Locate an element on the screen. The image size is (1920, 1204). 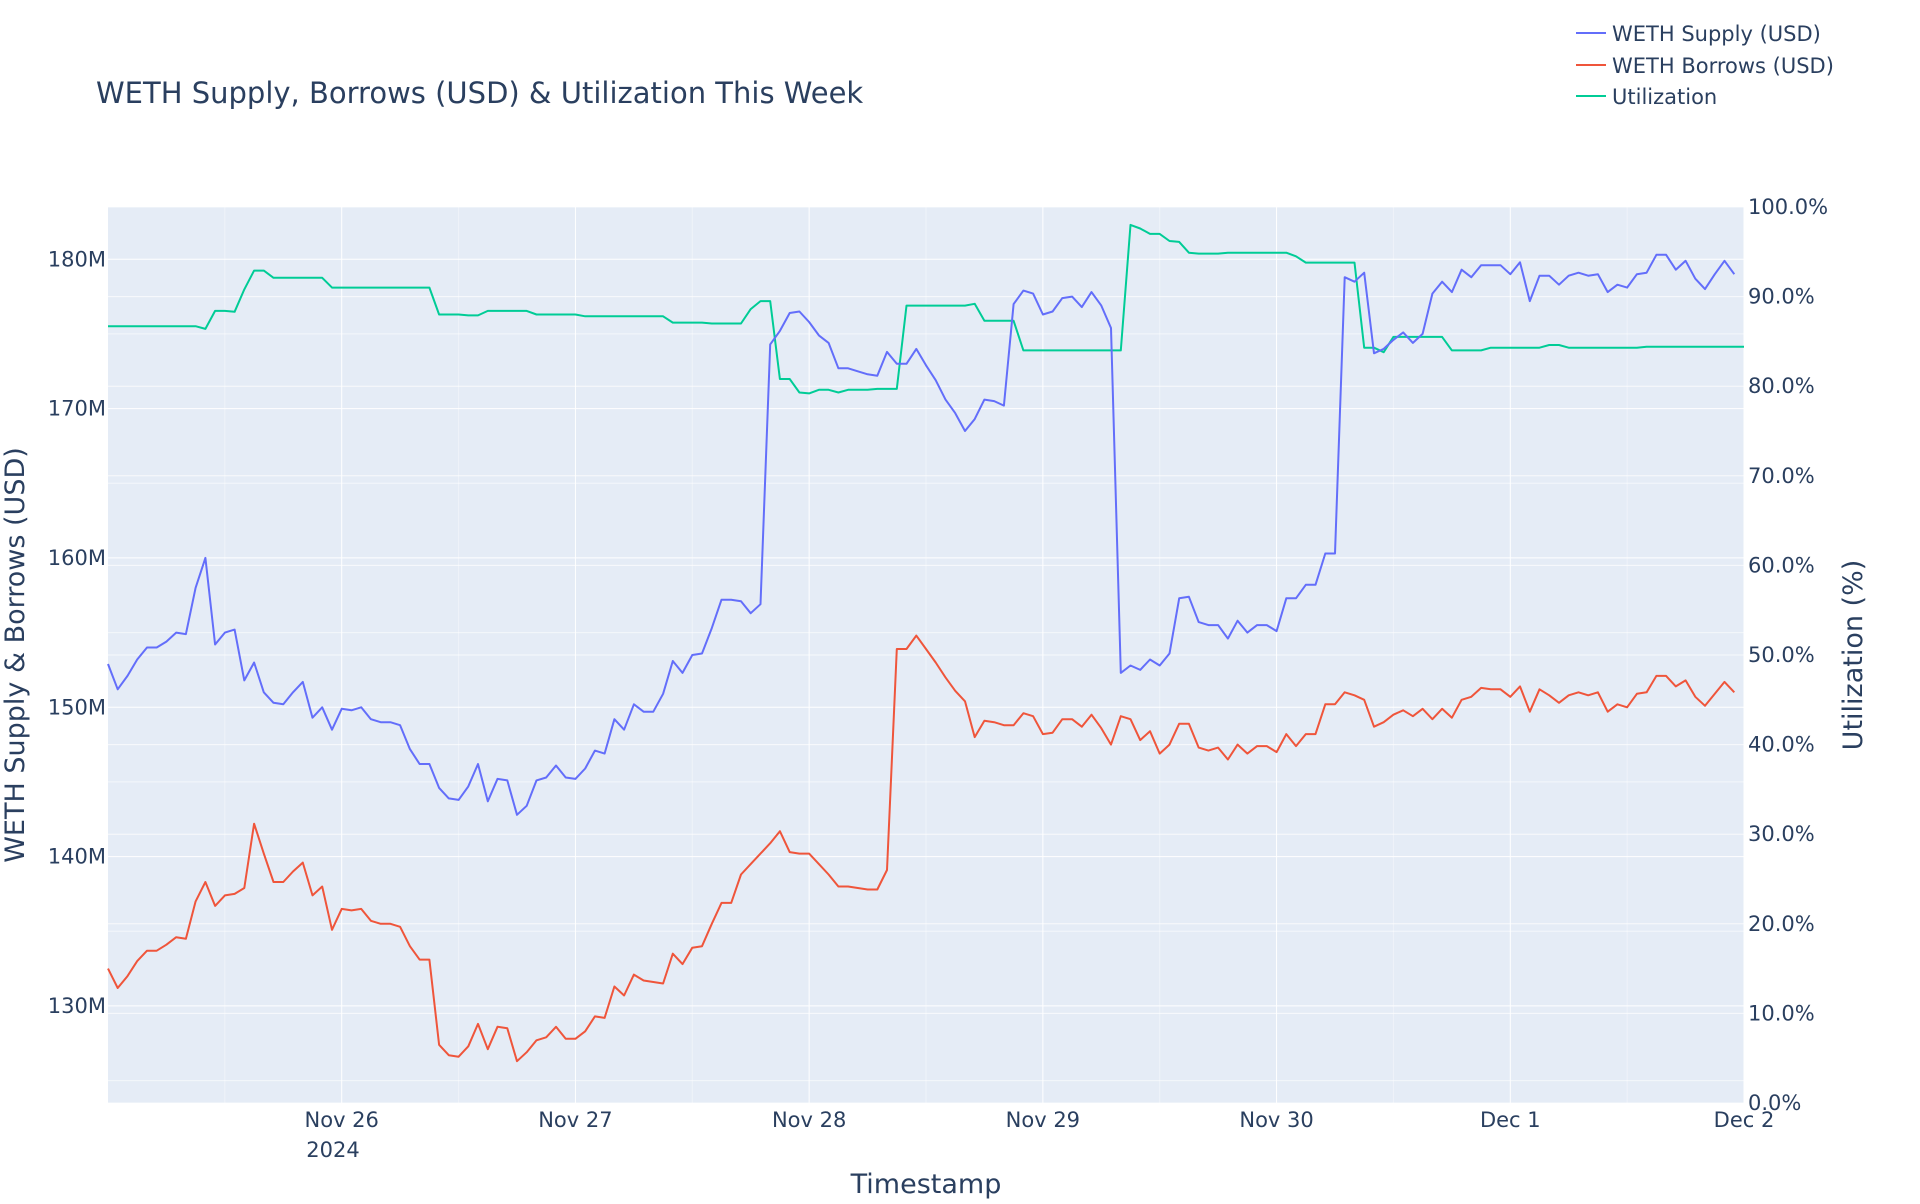
legend-item-borrows: WETH Borrows (USD) is located at coordinates (1705, 66).